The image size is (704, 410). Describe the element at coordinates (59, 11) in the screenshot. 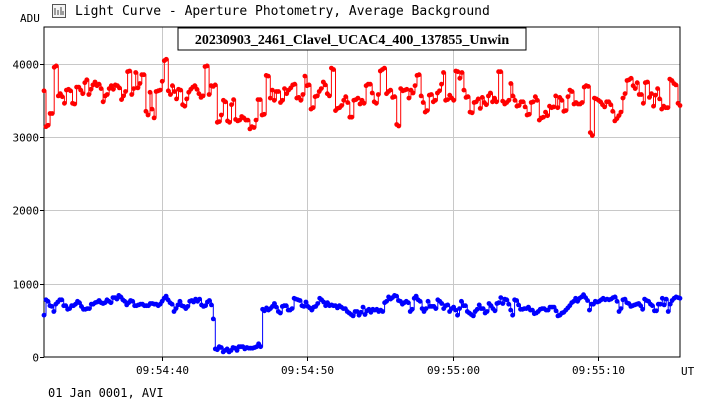

I see `light-curve-icon` at that location.